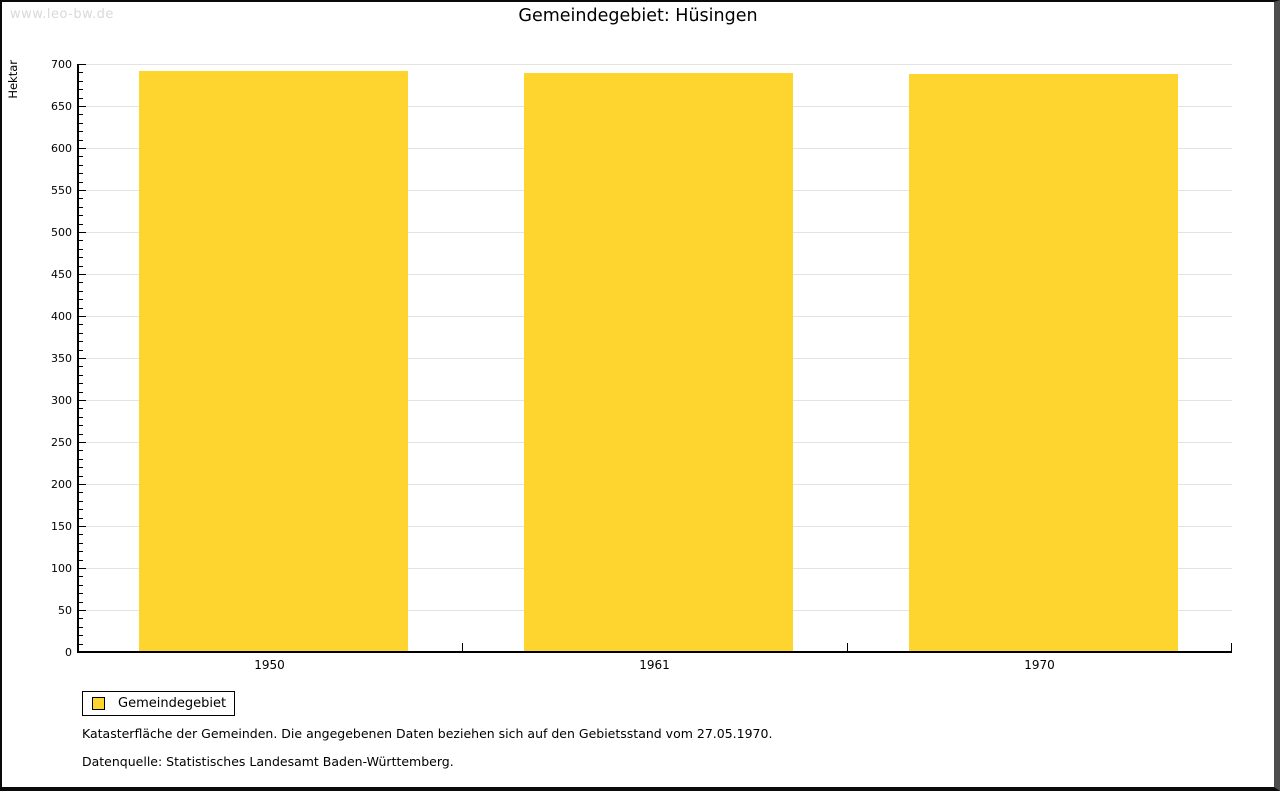  What do you see at coordinates (638, 16) in the screenshot?
I see `chart-title: Gemeindegebiet: Hüsingen` at bounding box center [638, 16].